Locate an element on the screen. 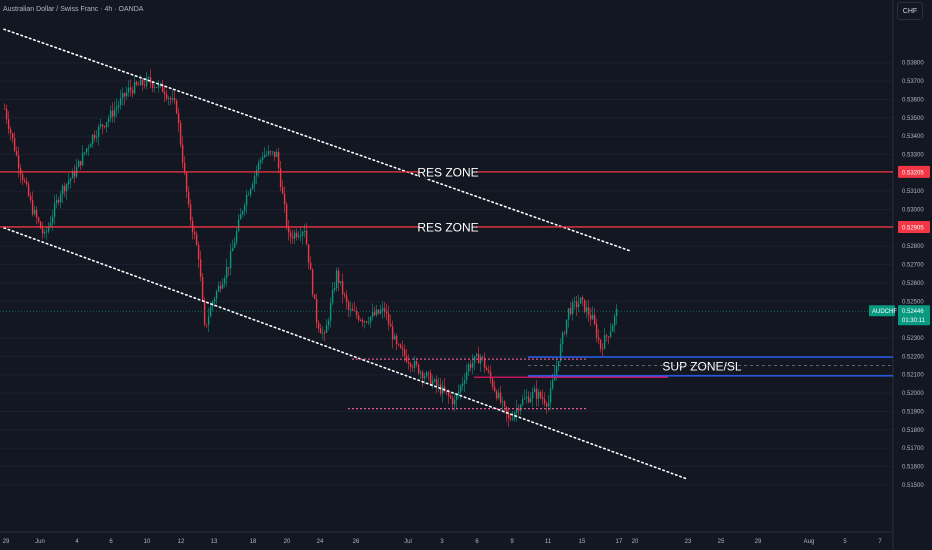  price-tick-label: 0.53700 is located at coordinates (913, 82).